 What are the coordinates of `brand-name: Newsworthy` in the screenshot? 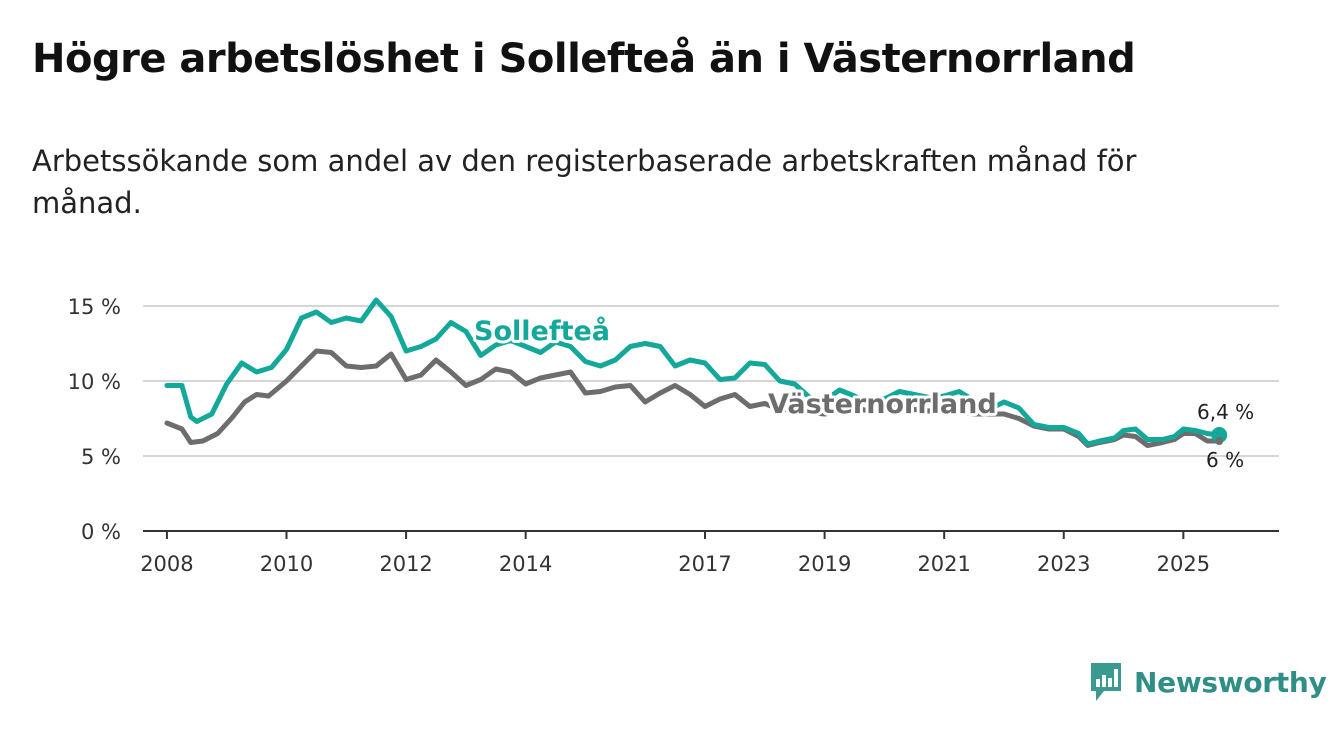 It's located at (1230, 682).